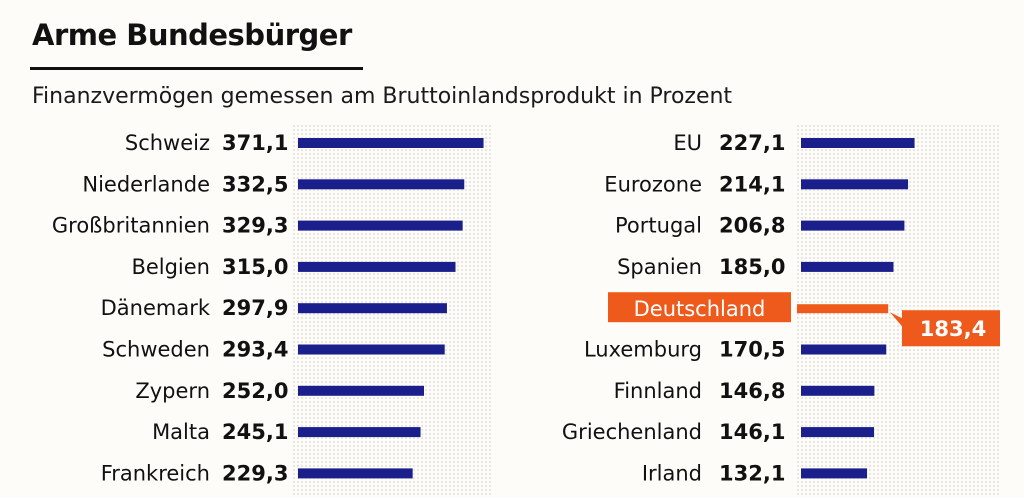  Describe the element at coordinates (255, 473) in the screenshot. I see `bar-value-label: 229,3` at that location.